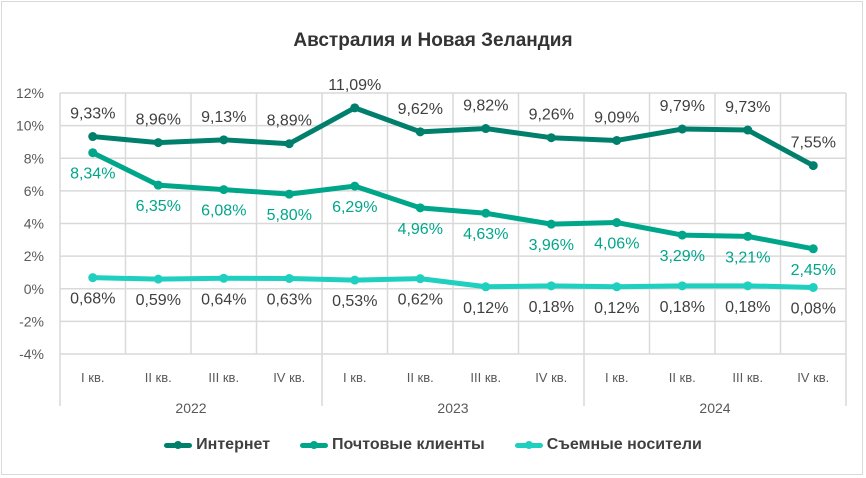 This screenshot has height=478, width=866. I want to click on data-label: 9,33%, so click(92, 114).